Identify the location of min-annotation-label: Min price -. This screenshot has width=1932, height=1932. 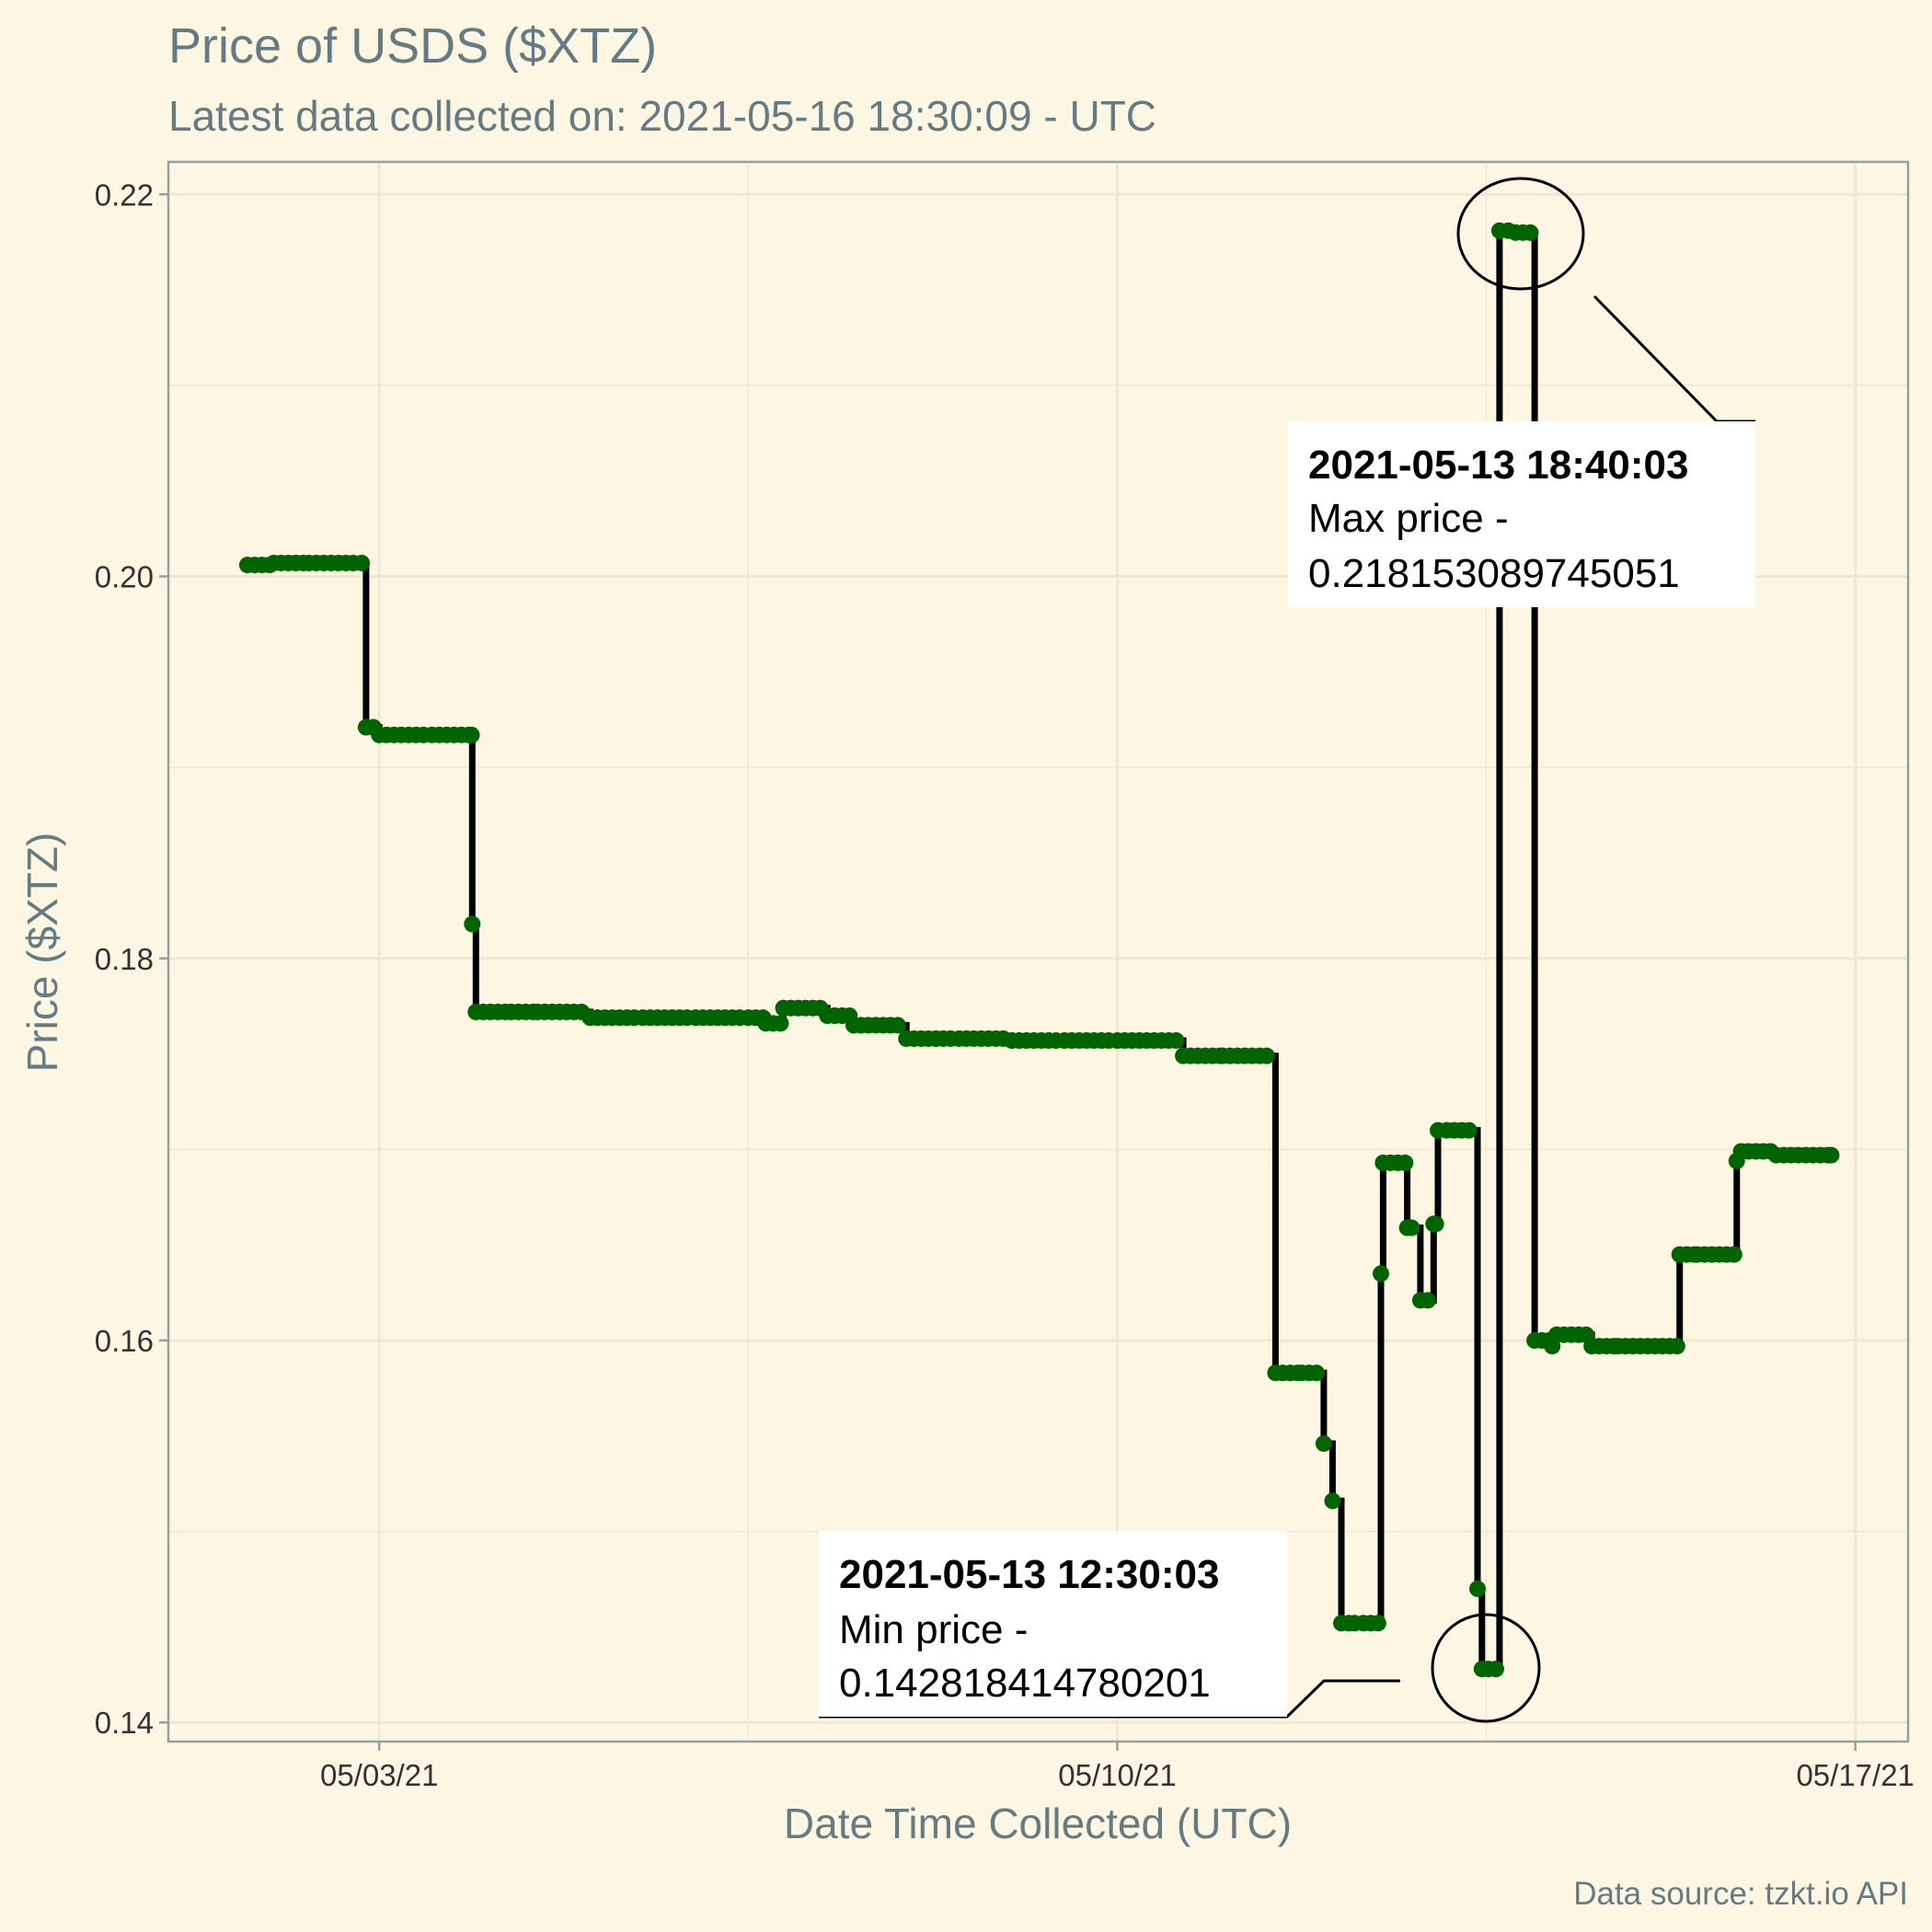
(933, 1629).